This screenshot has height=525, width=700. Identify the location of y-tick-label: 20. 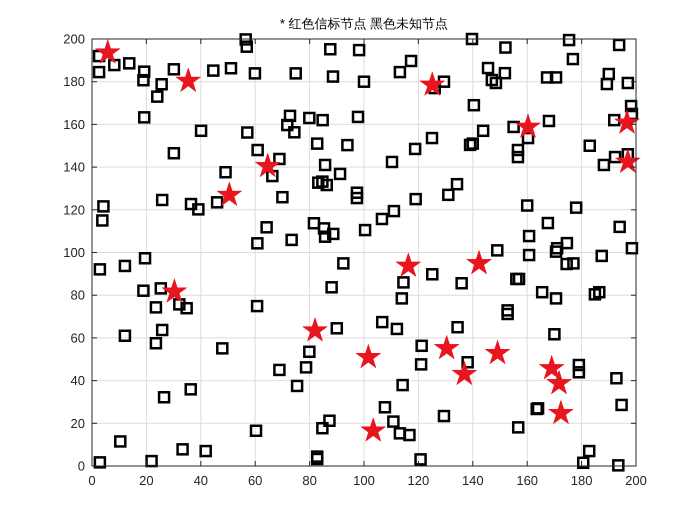
(77, 423).